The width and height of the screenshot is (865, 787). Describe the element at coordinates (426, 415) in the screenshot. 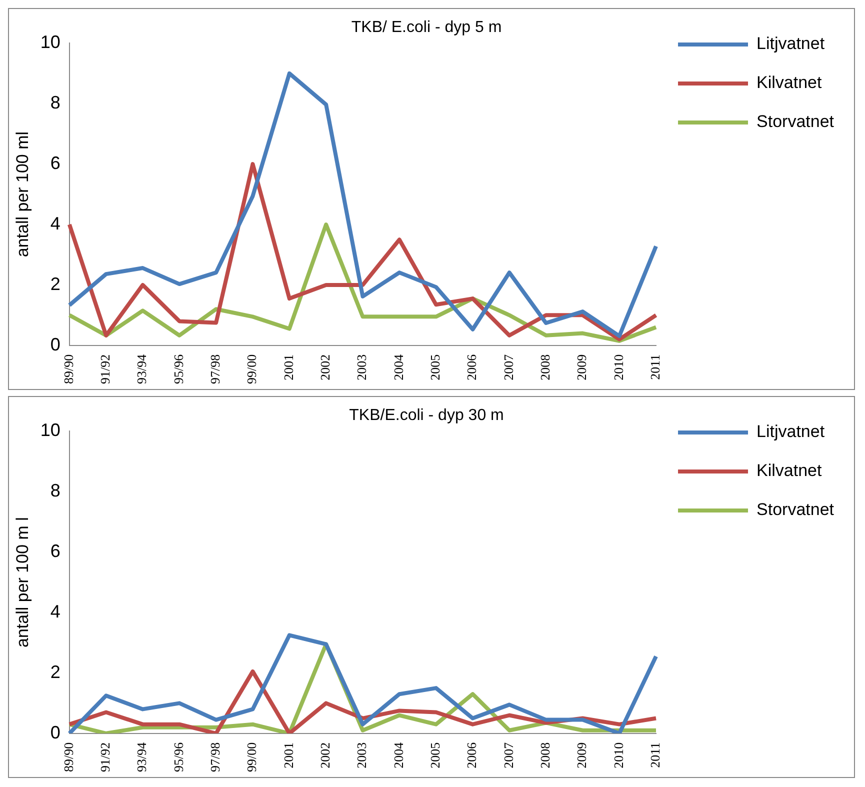

I see `chart-title: TKB/E.coli - dyp 30 m` at that location.